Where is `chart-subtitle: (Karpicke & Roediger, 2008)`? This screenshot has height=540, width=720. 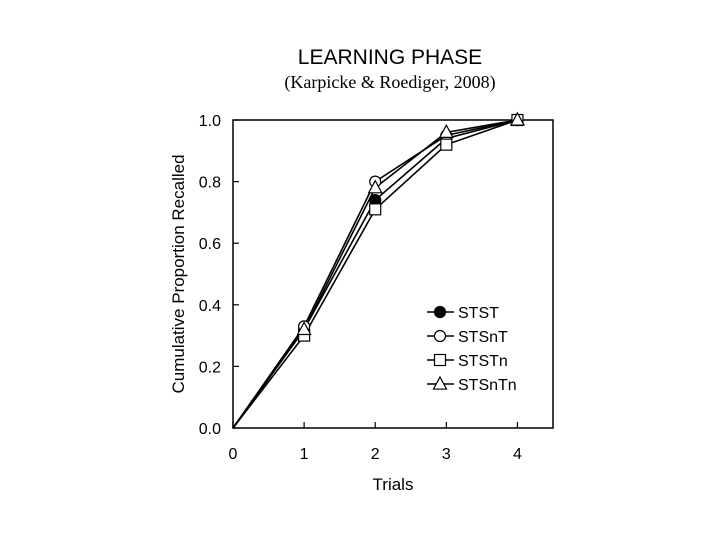 chart-subtitle: (Karpicke & Roediger, 2008) is located at coordinates (390, 82).